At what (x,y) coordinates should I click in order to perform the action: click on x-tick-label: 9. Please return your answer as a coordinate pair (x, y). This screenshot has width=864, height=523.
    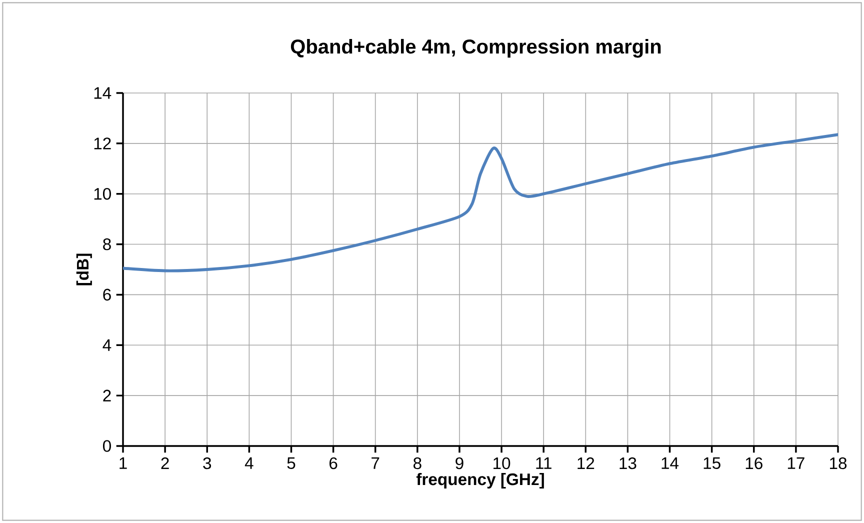
    Looking at the image, I should click on (460, 463).